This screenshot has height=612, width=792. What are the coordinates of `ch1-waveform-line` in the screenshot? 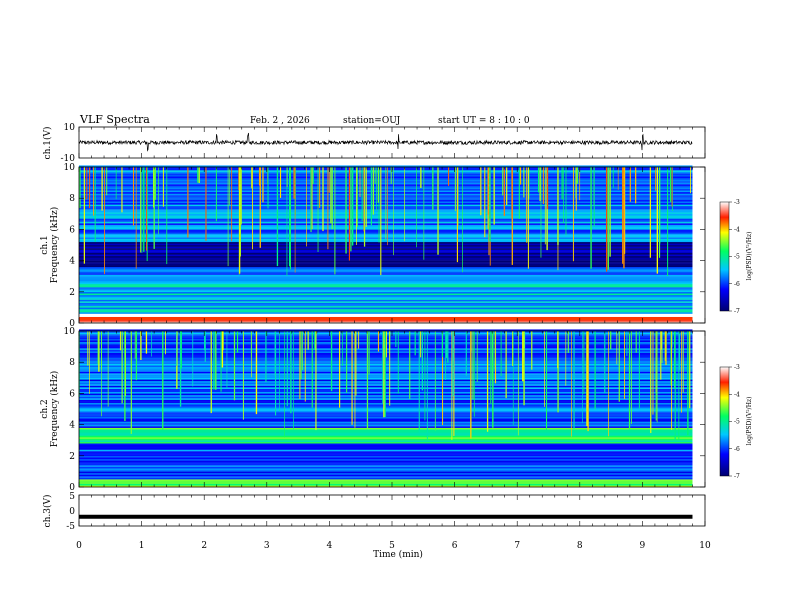 It's located at (385, 142).